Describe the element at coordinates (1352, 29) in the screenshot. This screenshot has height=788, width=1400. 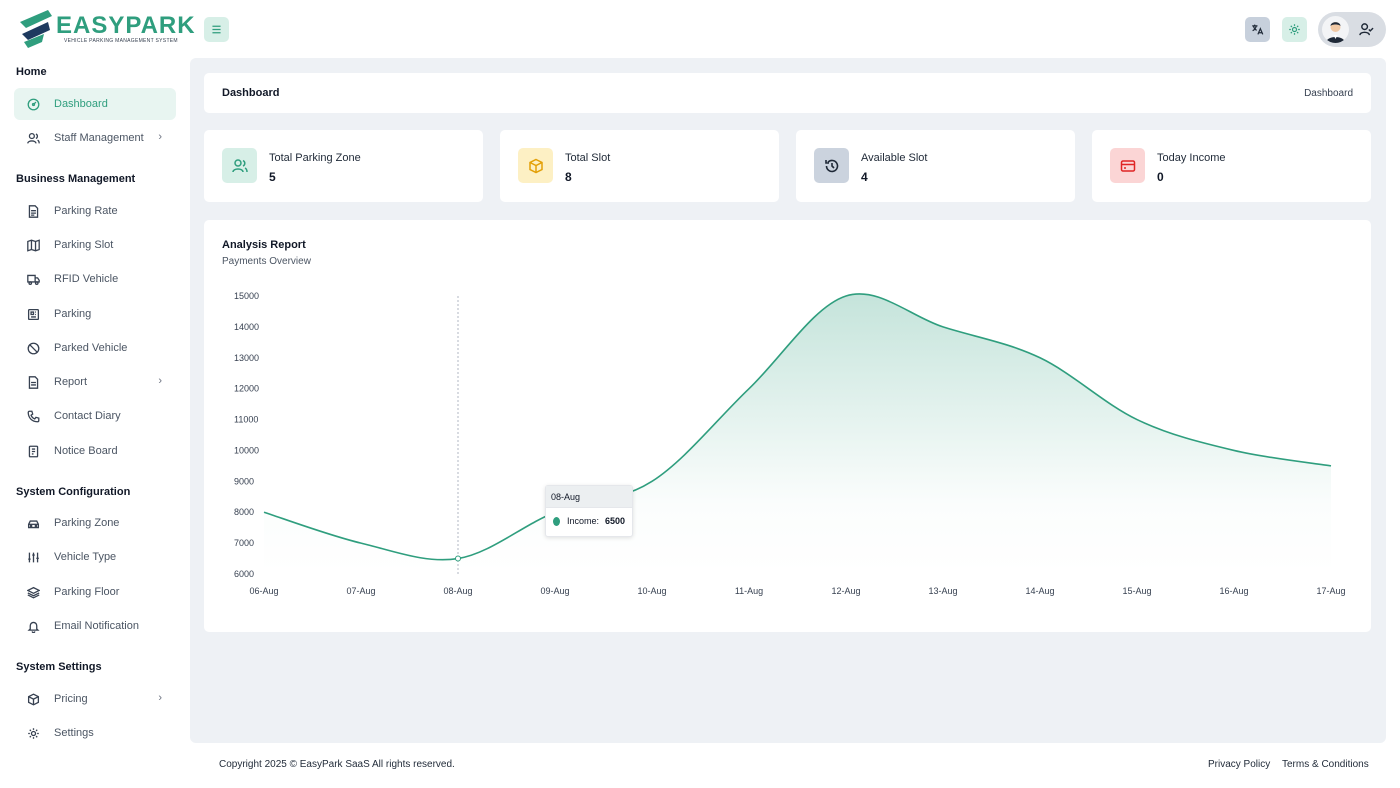
I see `user-menu` at that location.